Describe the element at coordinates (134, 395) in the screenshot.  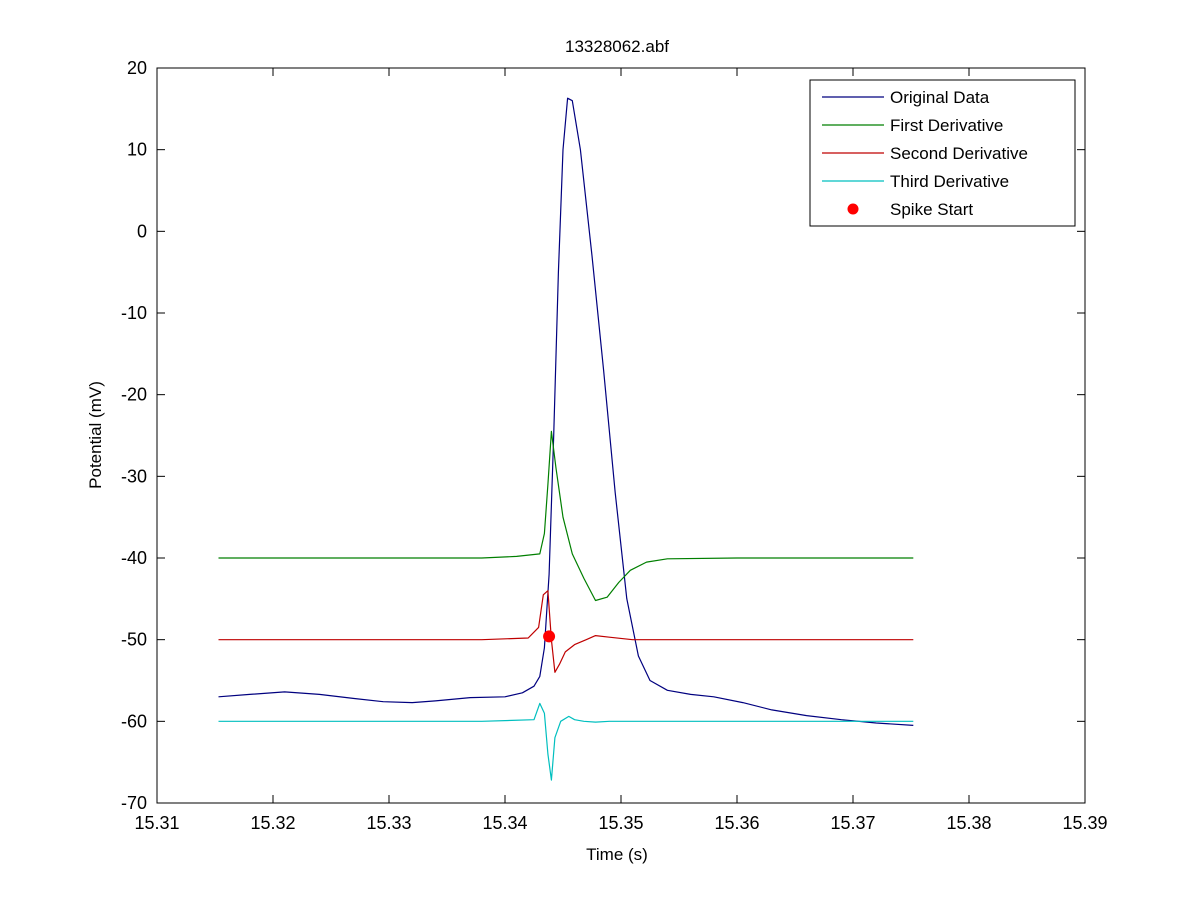
I see `y-tick-label: -20` at that location.